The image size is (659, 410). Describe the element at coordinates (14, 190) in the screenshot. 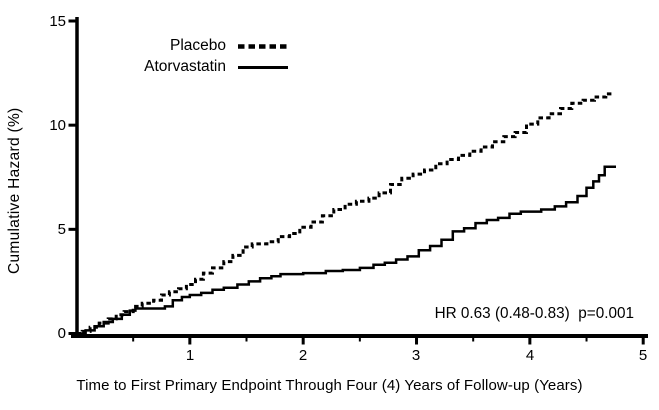

I see `y-axis-title: Cumulative Hazard (%)` at that location.